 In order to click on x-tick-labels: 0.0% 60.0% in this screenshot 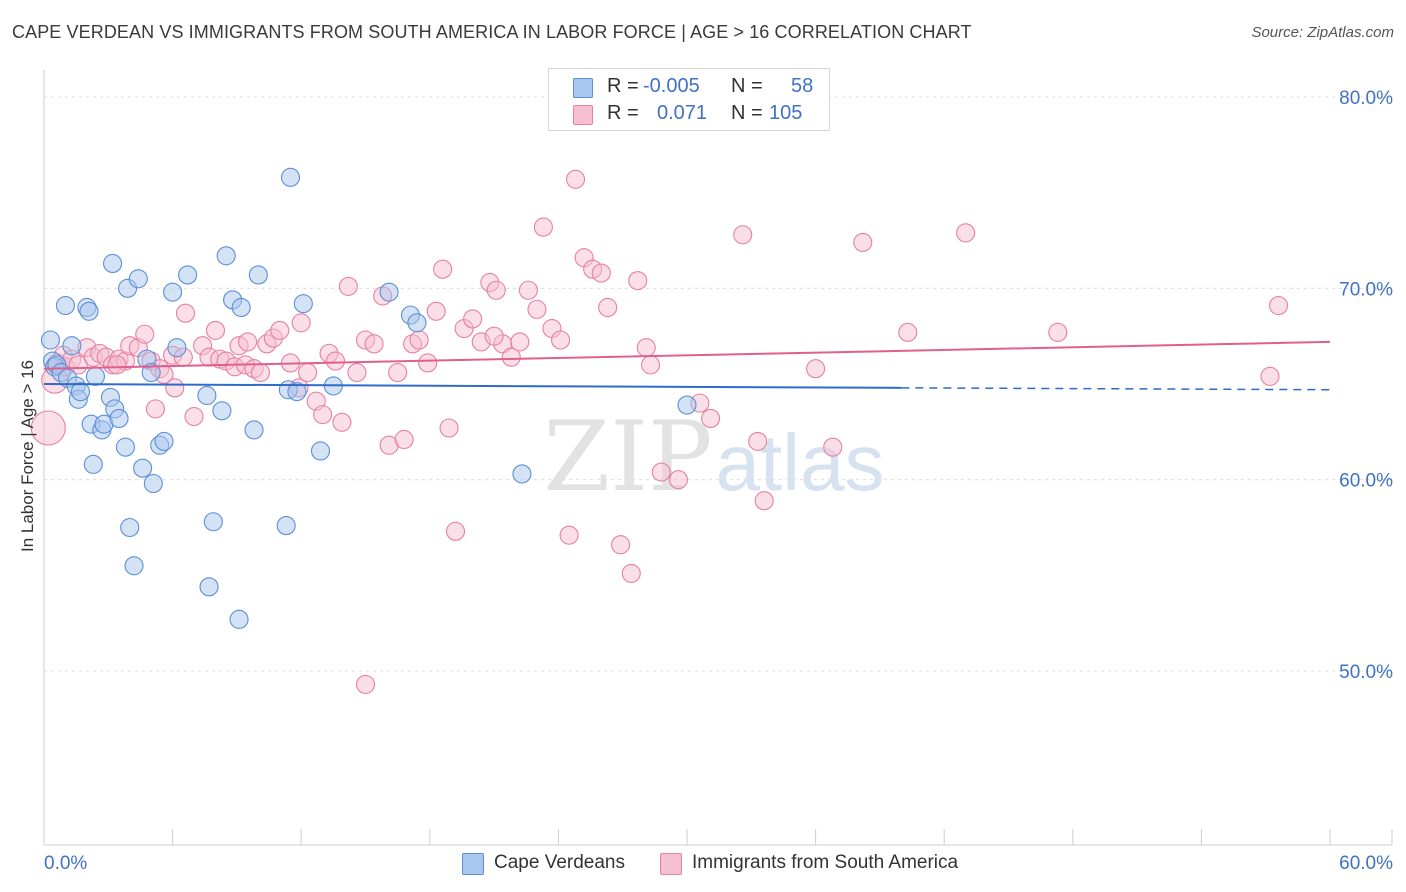, I will do `click(718, 863)`.